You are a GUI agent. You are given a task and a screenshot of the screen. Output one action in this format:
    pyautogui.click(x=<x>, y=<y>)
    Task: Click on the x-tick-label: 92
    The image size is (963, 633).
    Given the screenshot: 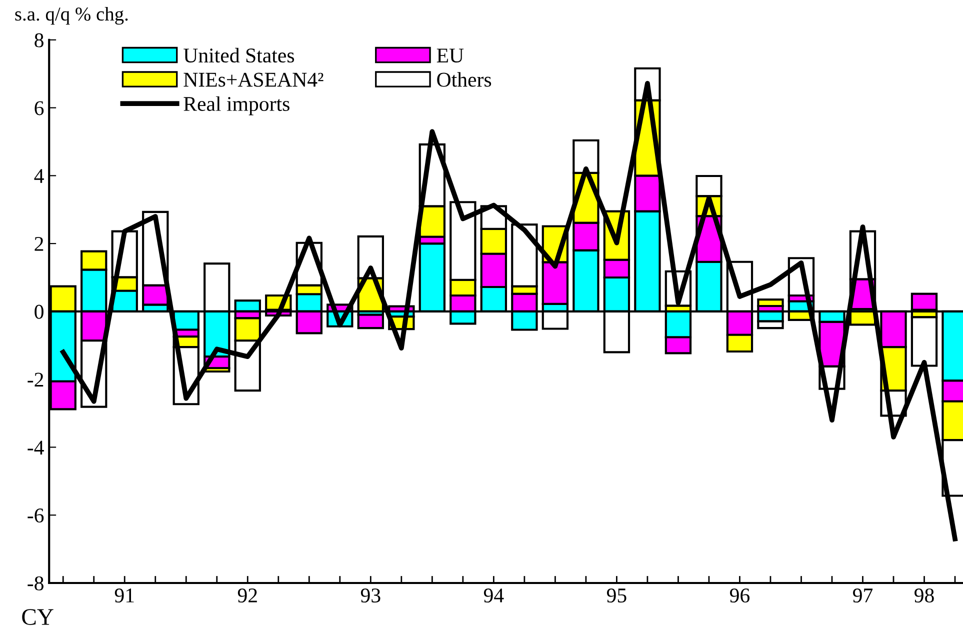 What is the action you would take?
    pyautogui.click(x=247, y=595)
    